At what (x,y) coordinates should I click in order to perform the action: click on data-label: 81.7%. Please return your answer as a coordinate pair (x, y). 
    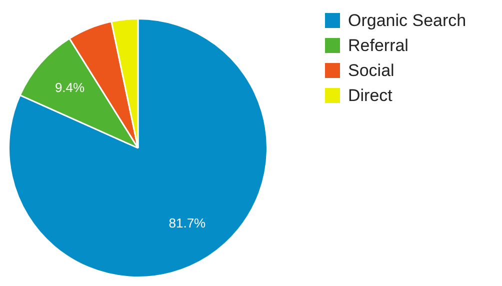
    Looking at the image, I should click on (187, 223).